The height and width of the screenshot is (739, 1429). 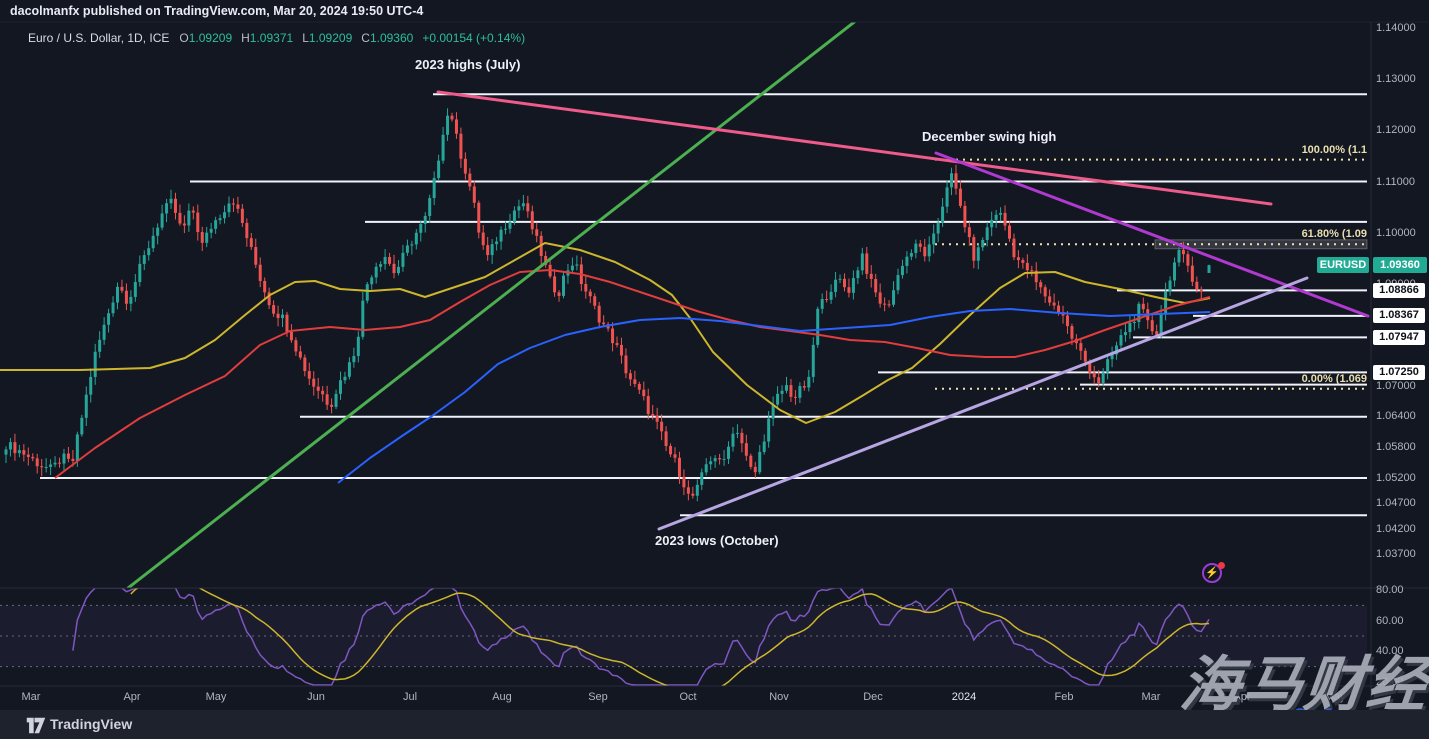 What do you see at coordinates (717, 540) in the screenshot?
I see `chart-annotation: 2023 lows (October)` at bounding box center [717, 540].